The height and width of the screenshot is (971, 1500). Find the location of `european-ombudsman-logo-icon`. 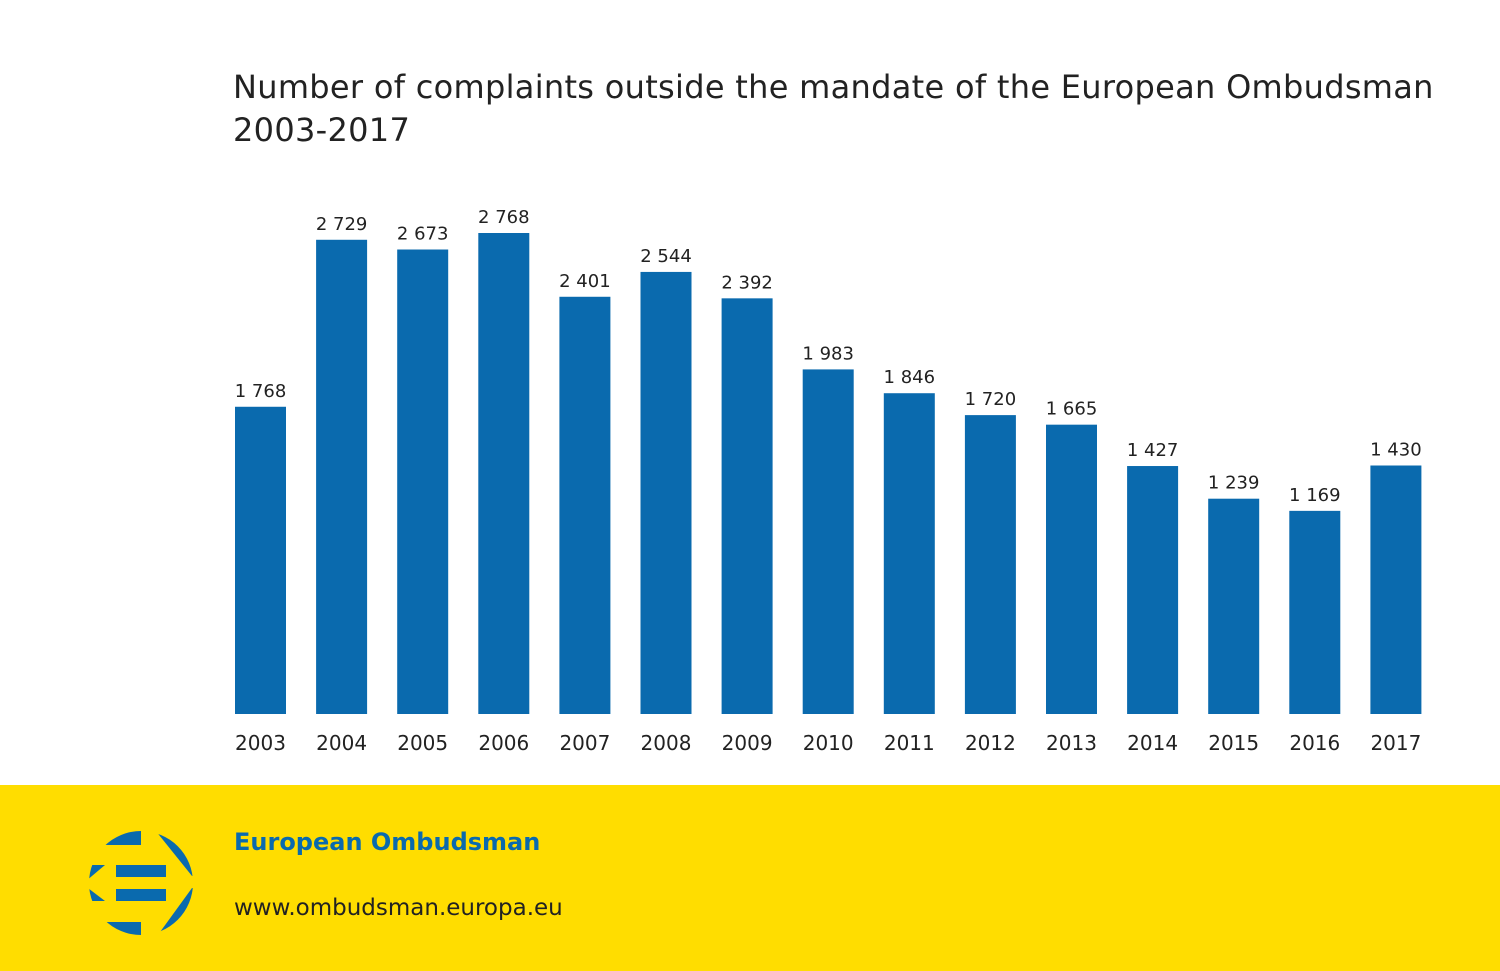

european-ombudsman-logo-icon is located at coordinates (141, 883).